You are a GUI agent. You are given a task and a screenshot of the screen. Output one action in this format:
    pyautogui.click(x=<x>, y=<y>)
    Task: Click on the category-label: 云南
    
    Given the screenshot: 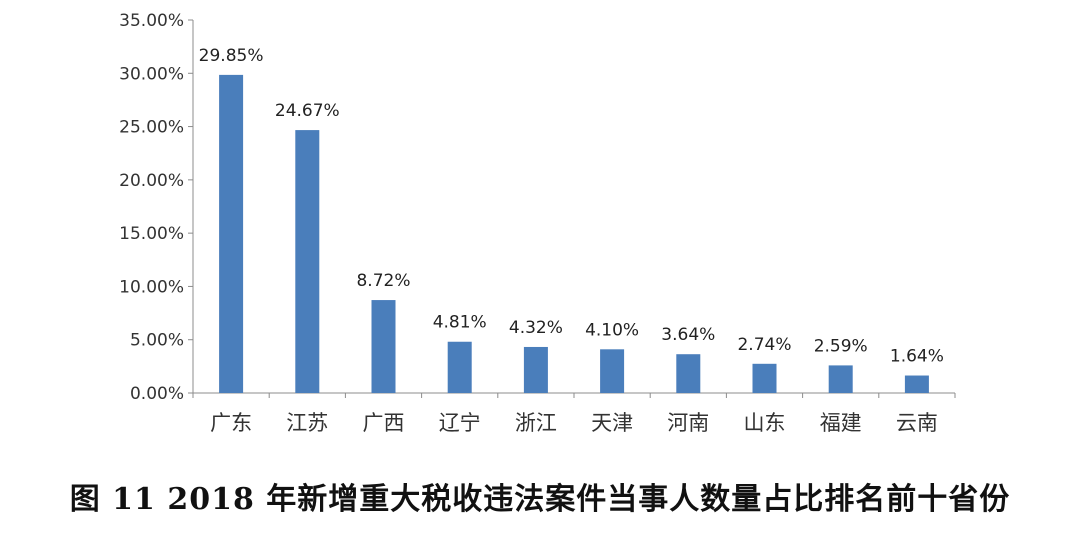 What is the action you would take?
    pyautogui.click(x=917, y=423)
    